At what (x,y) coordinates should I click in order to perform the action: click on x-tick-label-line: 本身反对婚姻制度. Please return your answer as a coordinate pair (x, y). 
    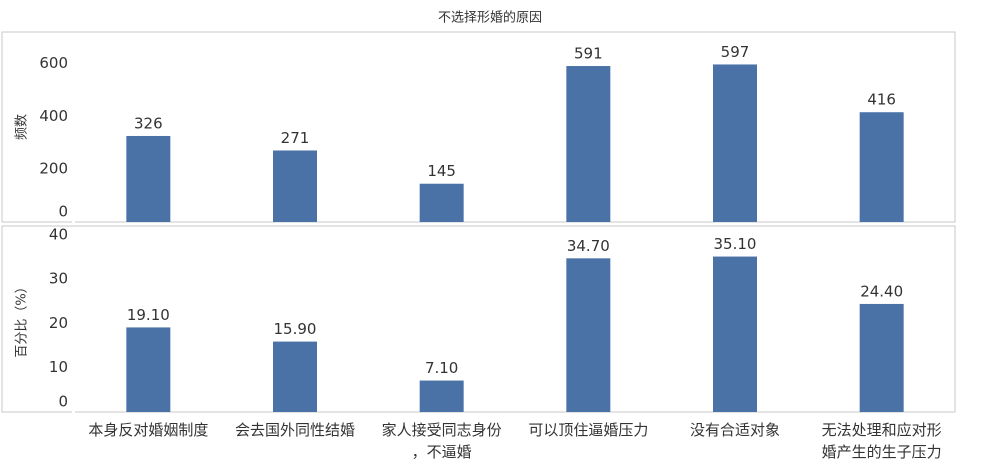
    Looking at the image, I should click on (148, 430).